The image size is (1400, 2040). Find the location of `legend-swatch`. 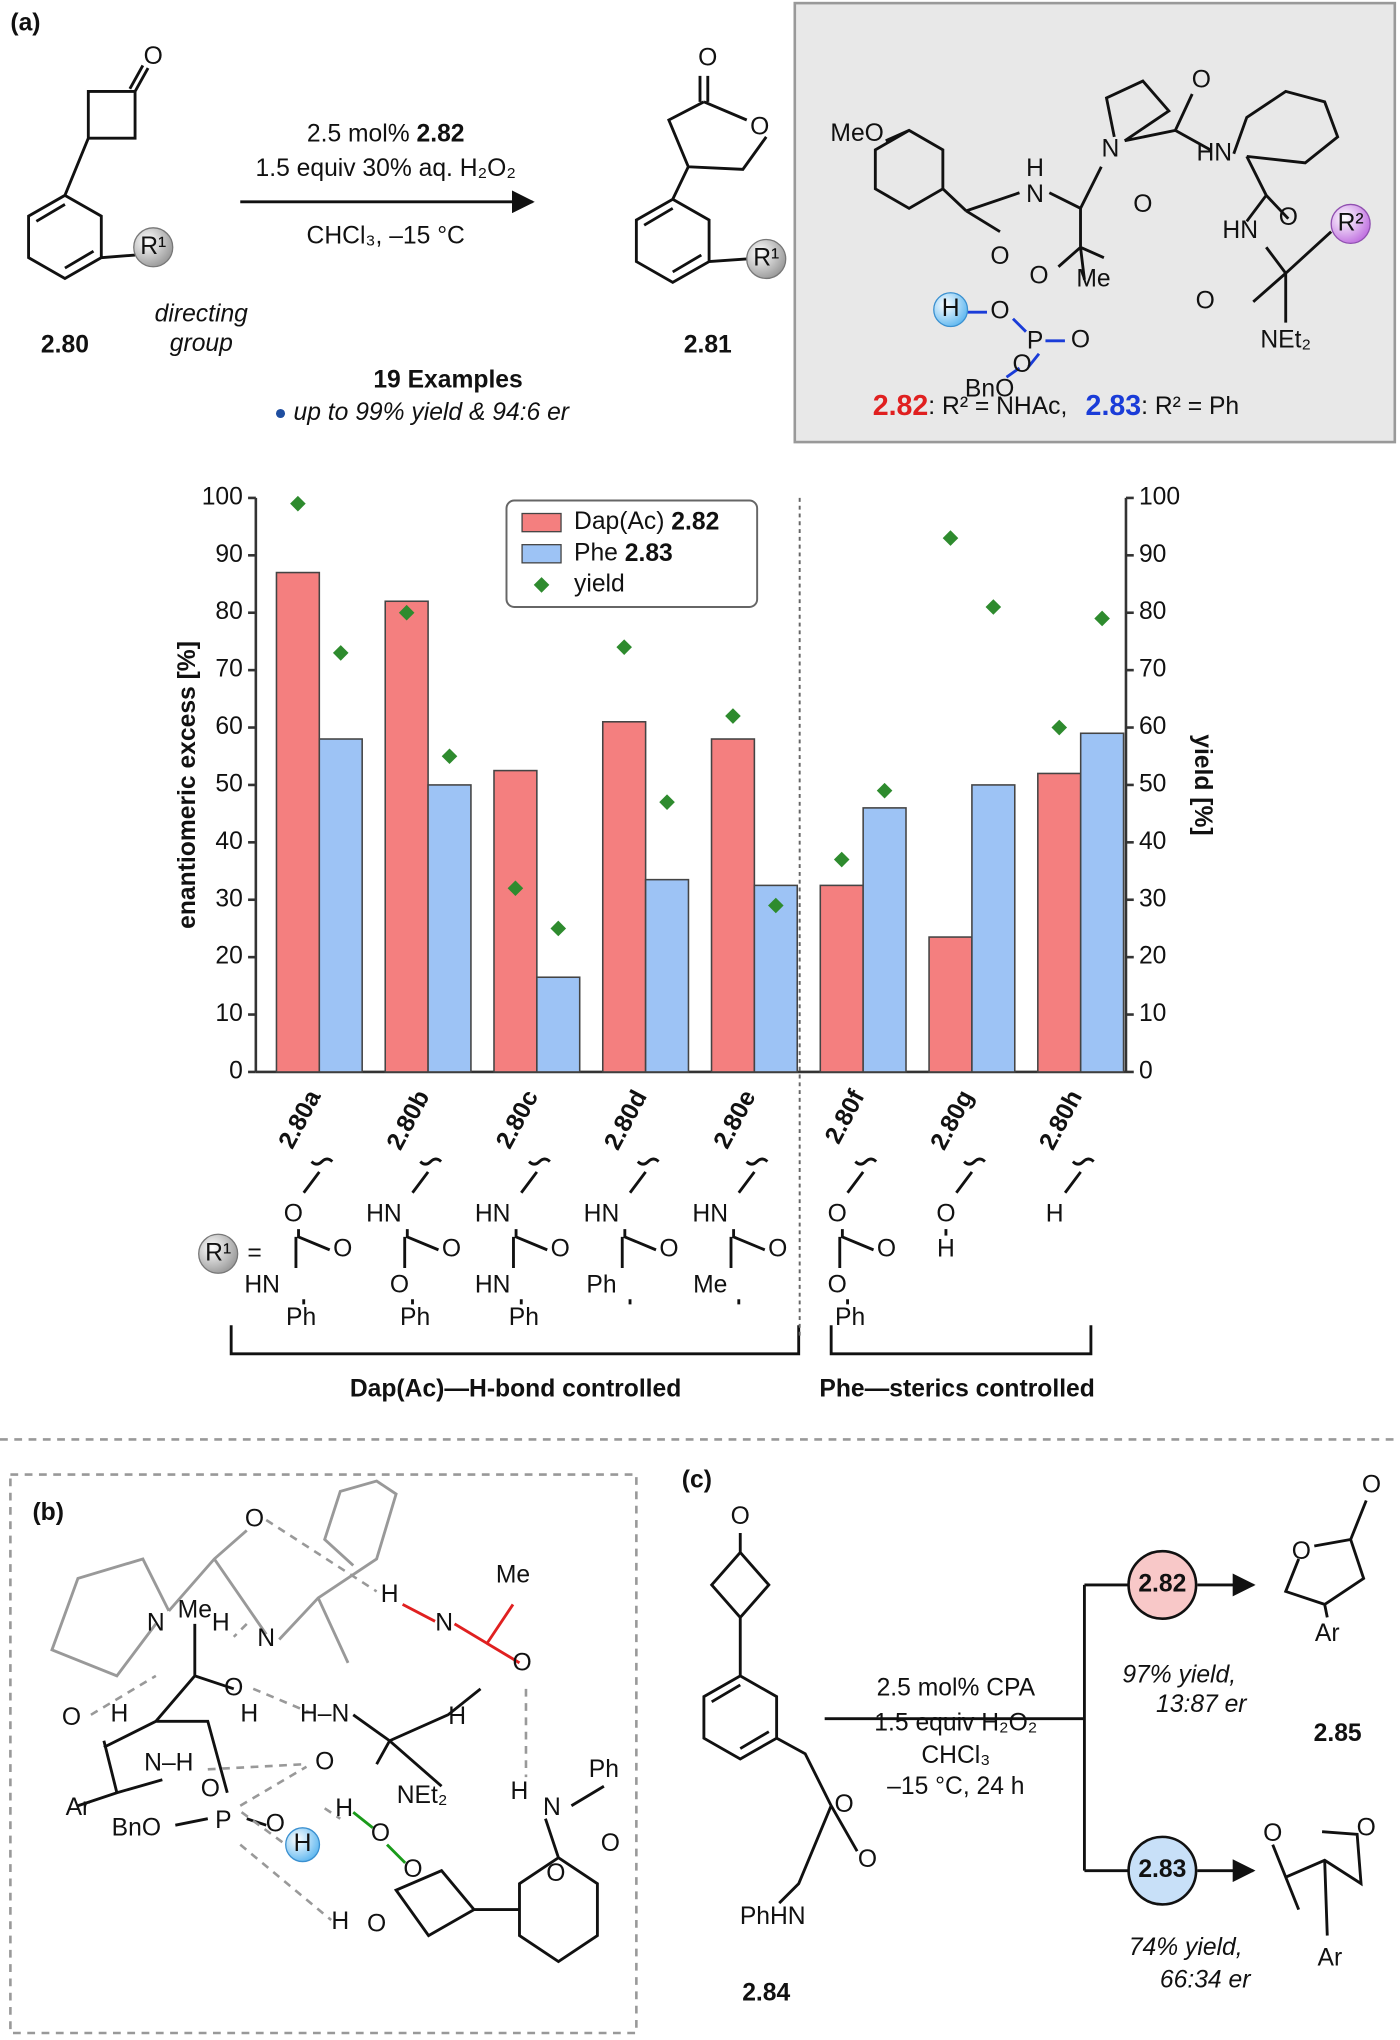

legend-swatch is located at coordinates (541, 522).